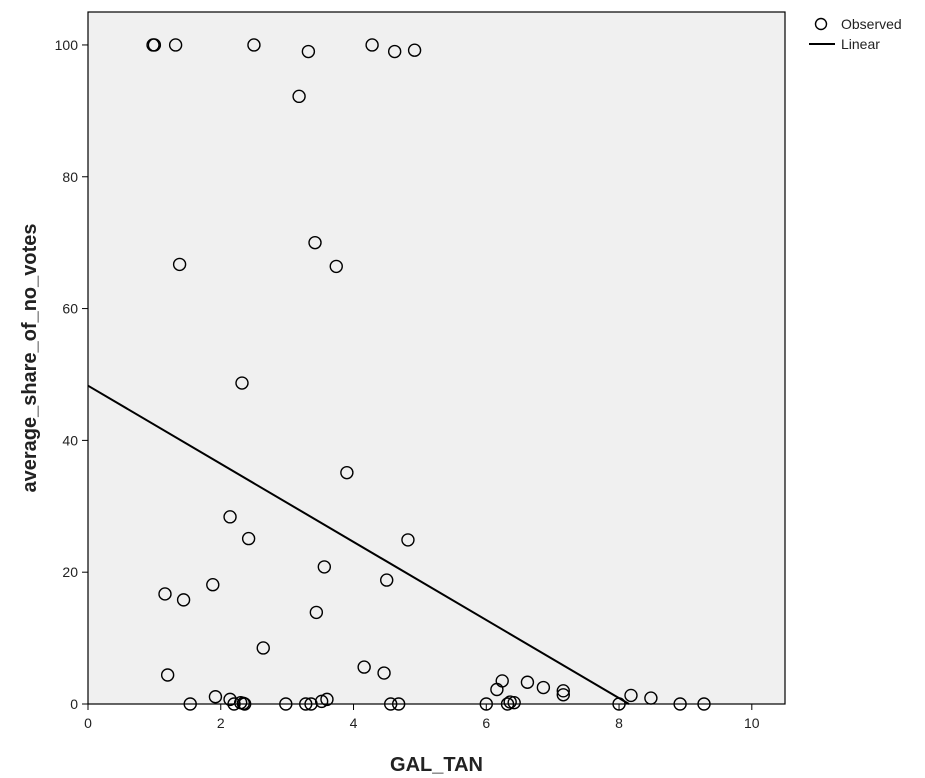 The width and height of the screenshot is (925, 778). What do you see at coordinates (30, 357) in the screenshot?
I see `y-axis-title: average_share_of_no_votes` at bounding box center [30, 357].